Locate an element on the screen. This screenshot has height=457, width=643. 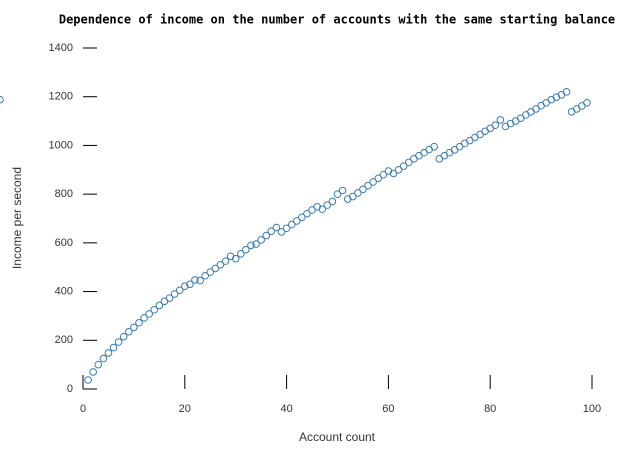
x-tick-label: 100 is located at coordinates (592, 409).